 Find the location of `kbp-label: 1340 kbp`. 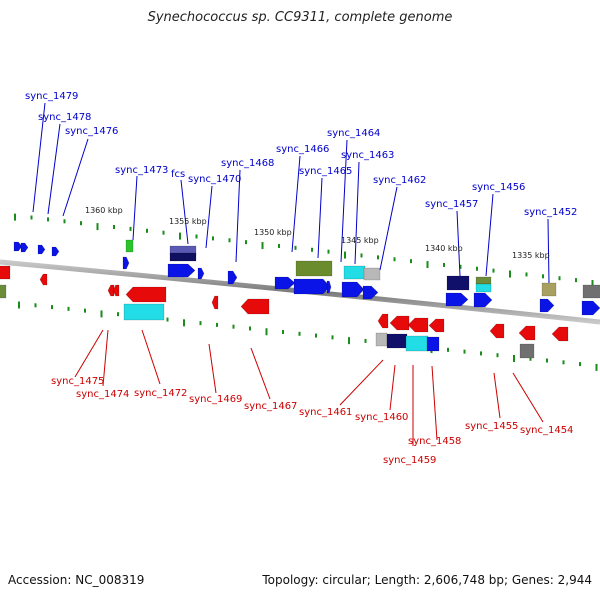

kbp-label: 1340 kbp is located at coordinates (444, 248).